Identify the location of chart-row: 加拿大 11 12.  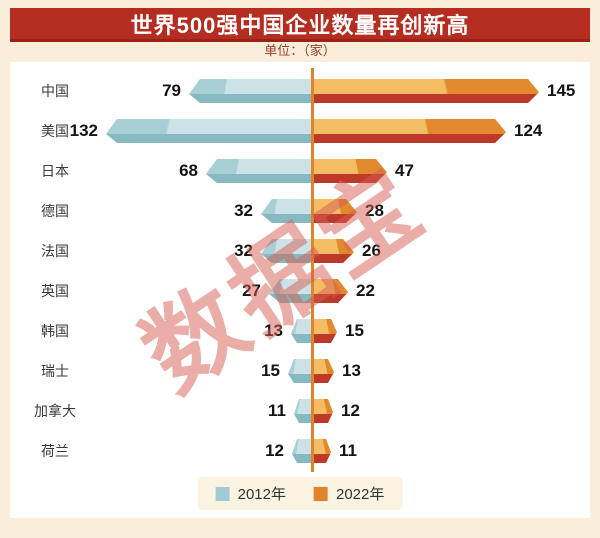
(300, 411).